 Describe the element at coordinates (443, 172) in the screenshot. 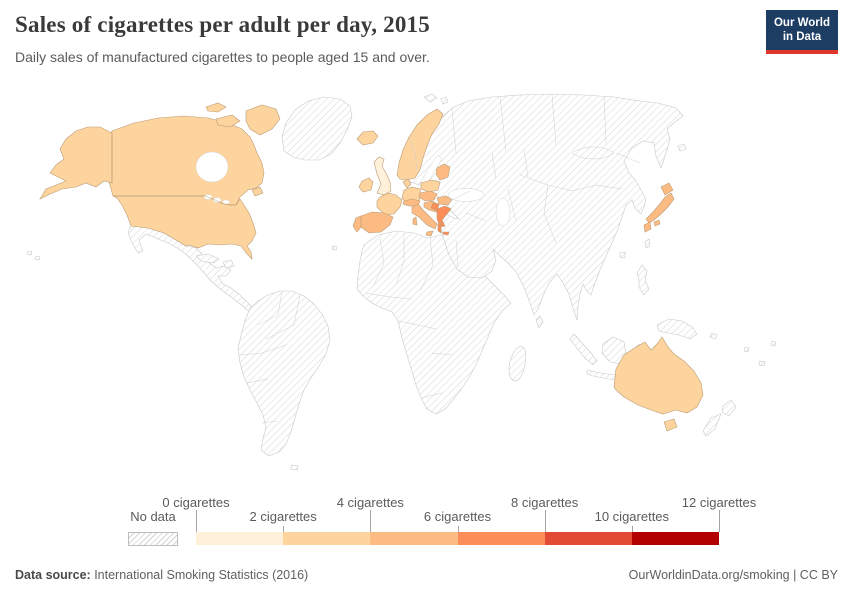

I see `region-baltic-states` at that location.